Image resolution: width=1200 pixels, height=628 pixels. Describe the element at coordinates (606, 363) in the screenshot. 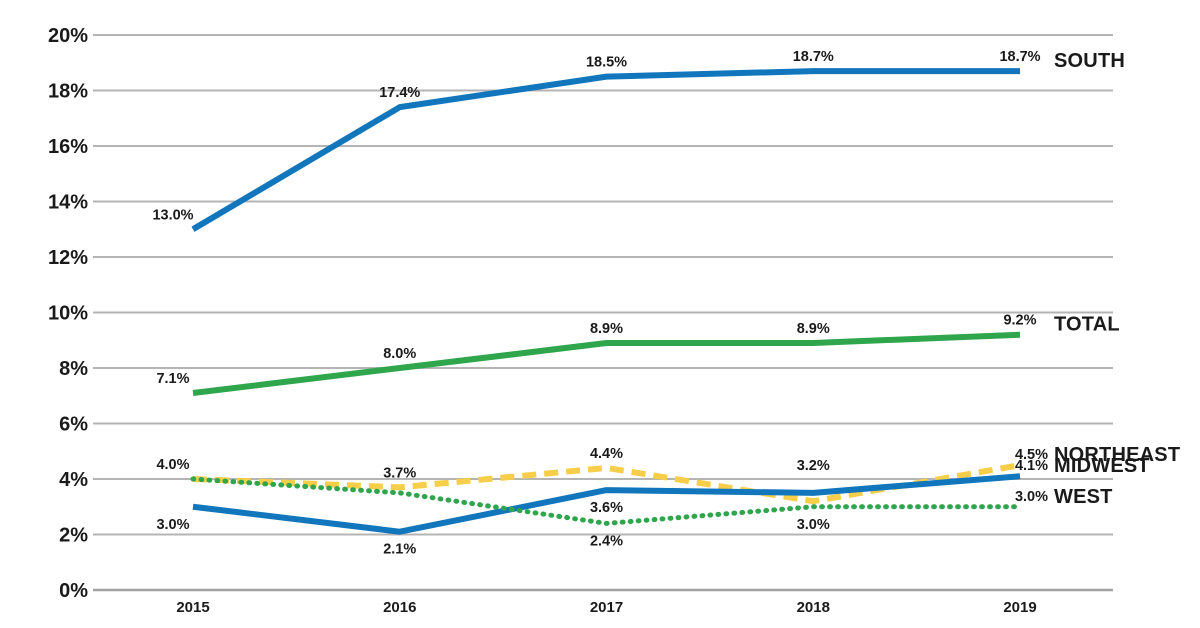

I see `series-line-total` at that location.